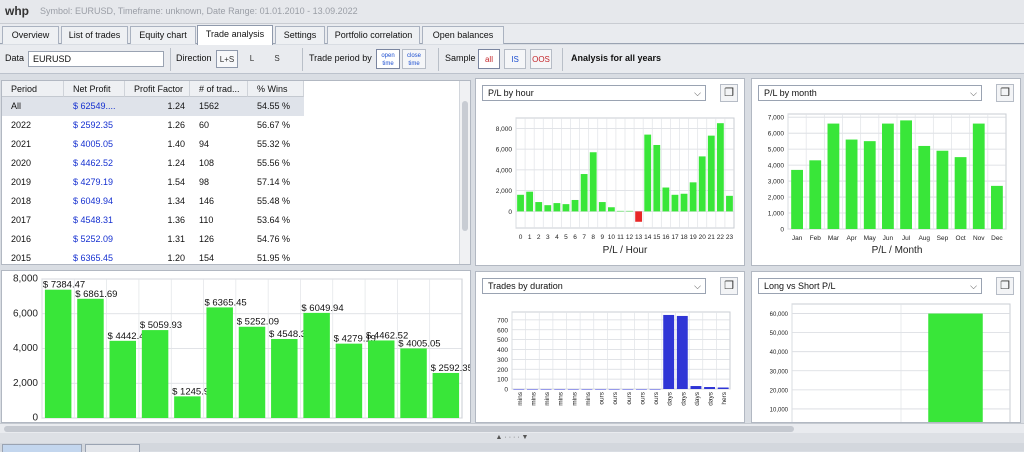 This screenshot has width=1024, height=452. Describe the element at coordinates (204, 144) in the screenshot. I see `trades-cell: 94` at that location.